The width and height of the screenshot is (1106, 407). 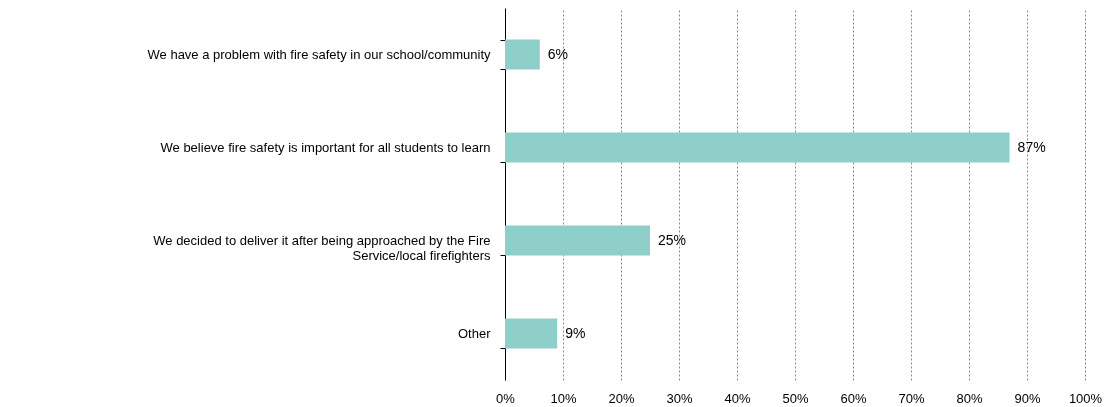 I want to click on data-label: 25%, so click(x=672, y=239).